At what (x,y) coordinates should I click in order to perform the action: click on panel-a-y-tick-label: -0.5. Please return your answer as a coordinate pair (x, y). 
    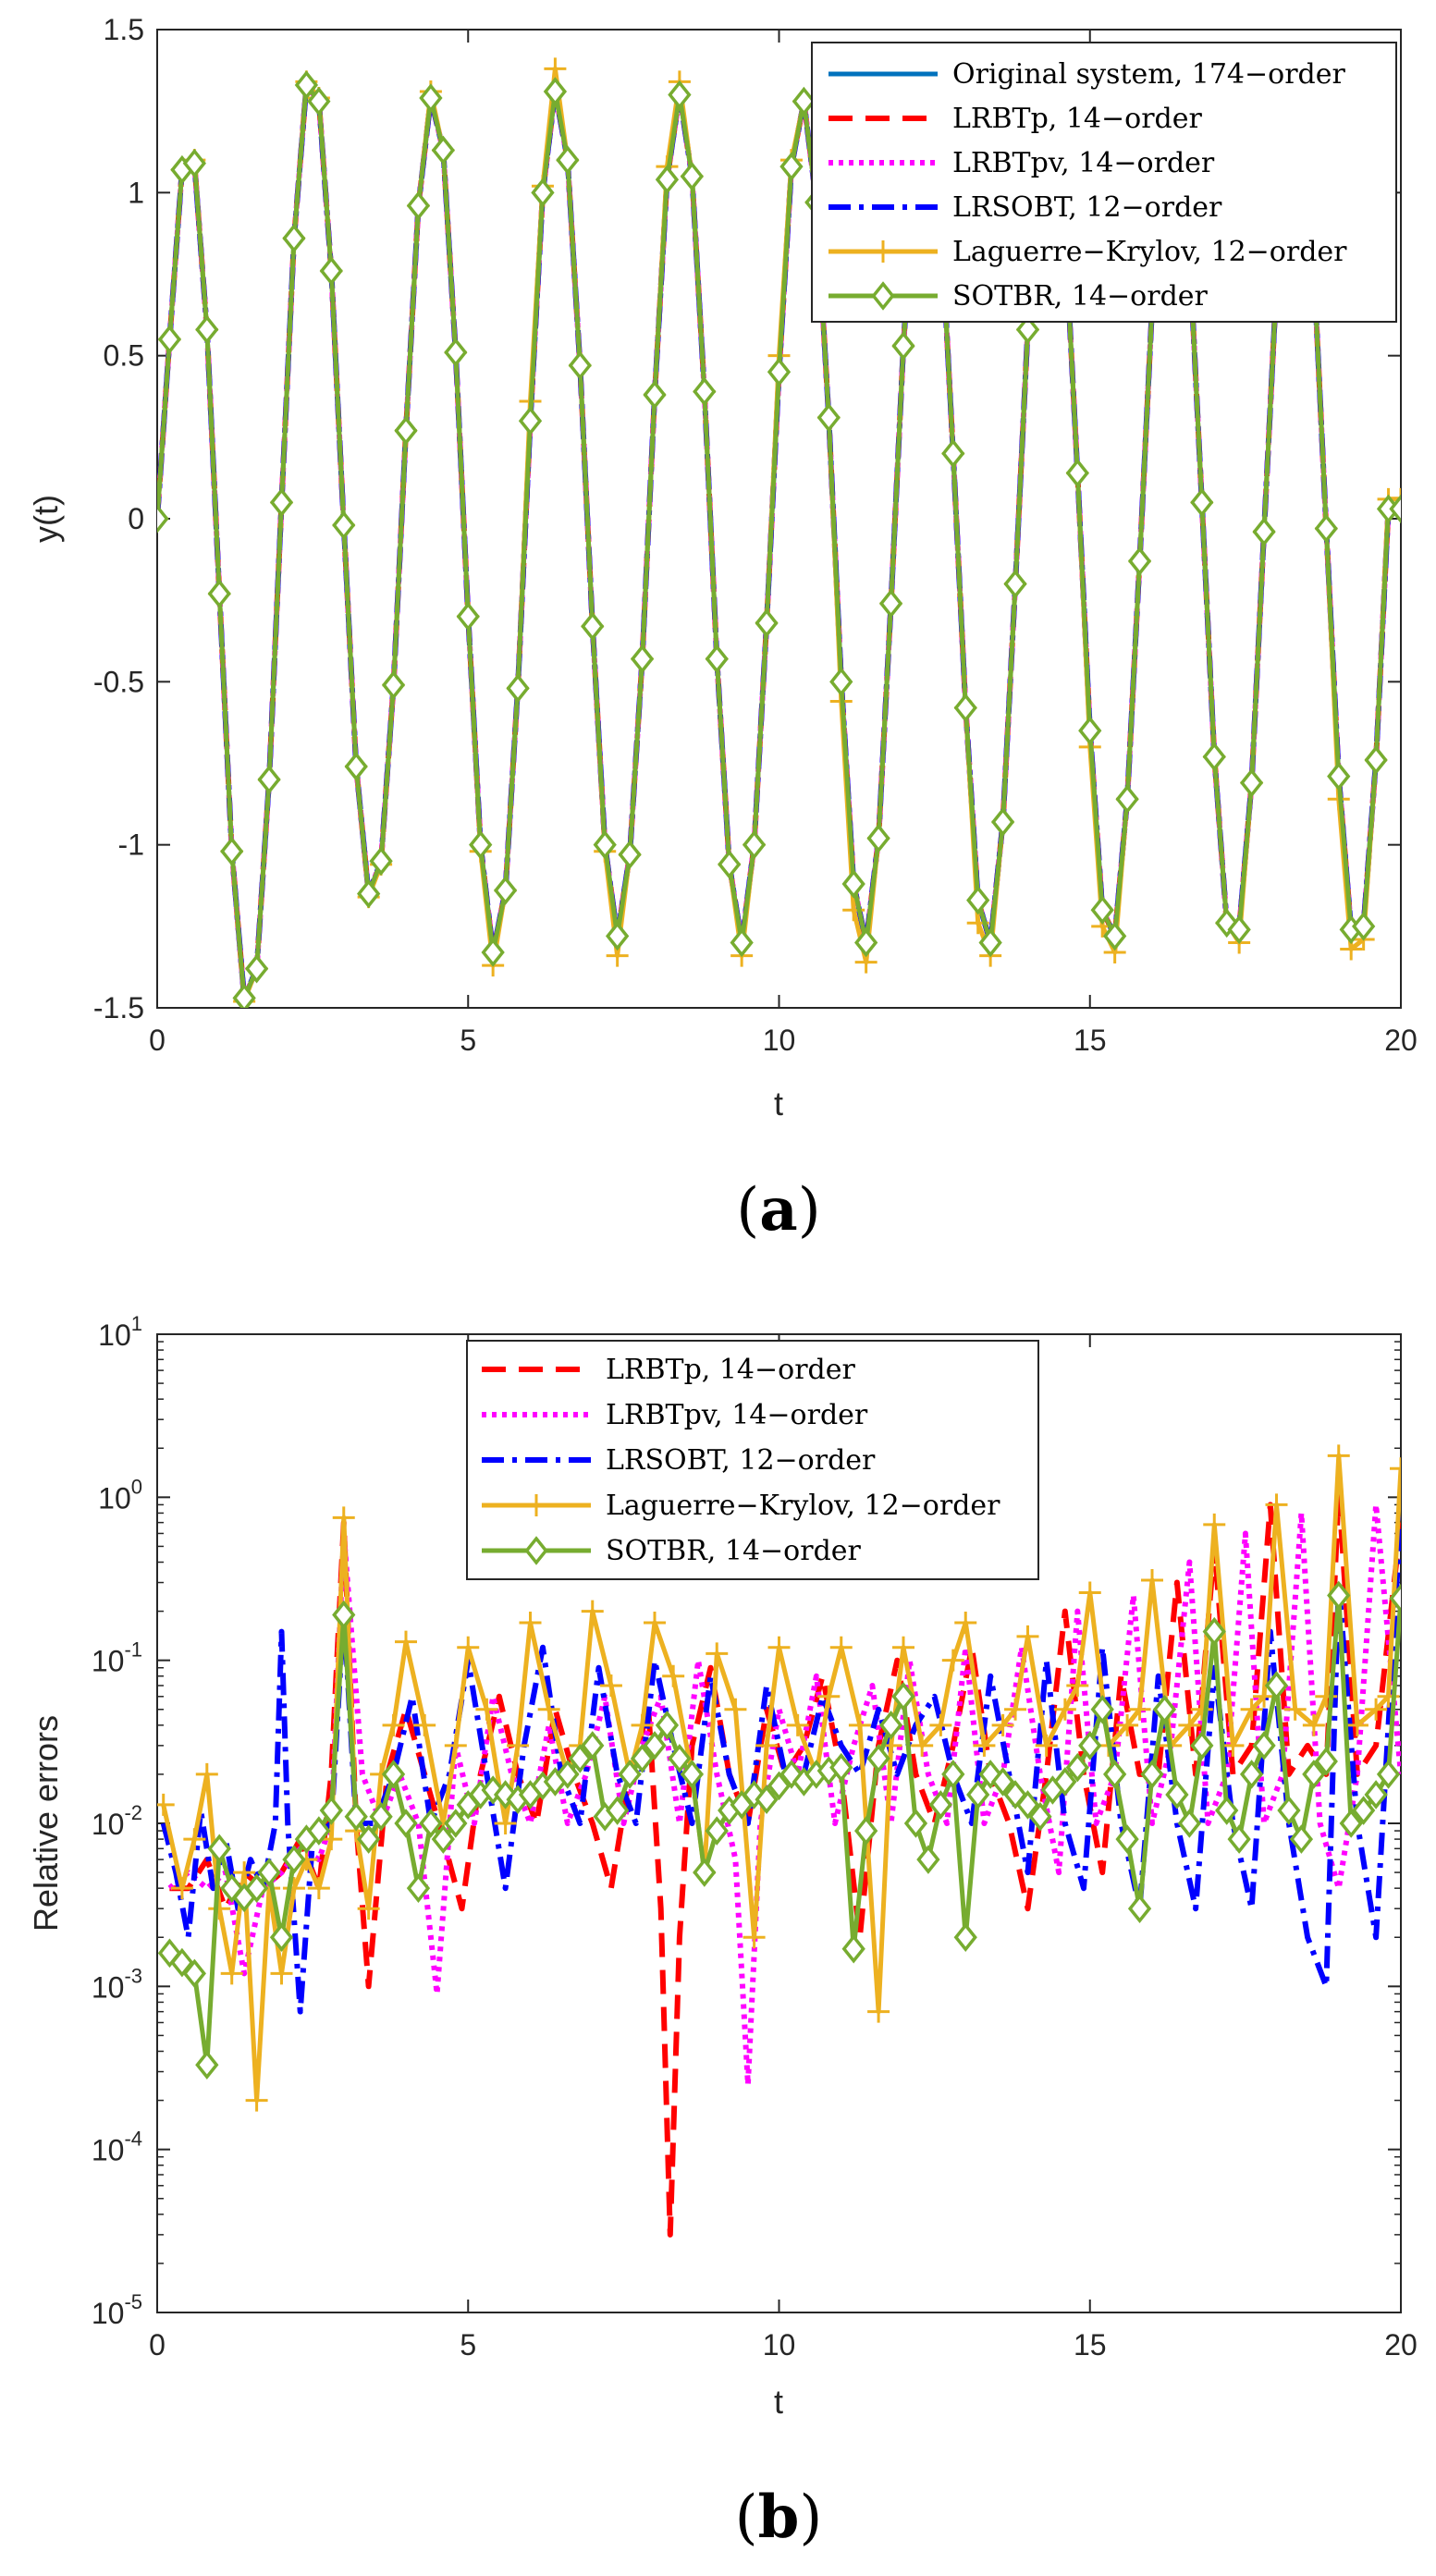
    Looking at the image, I should click on (119, 682).